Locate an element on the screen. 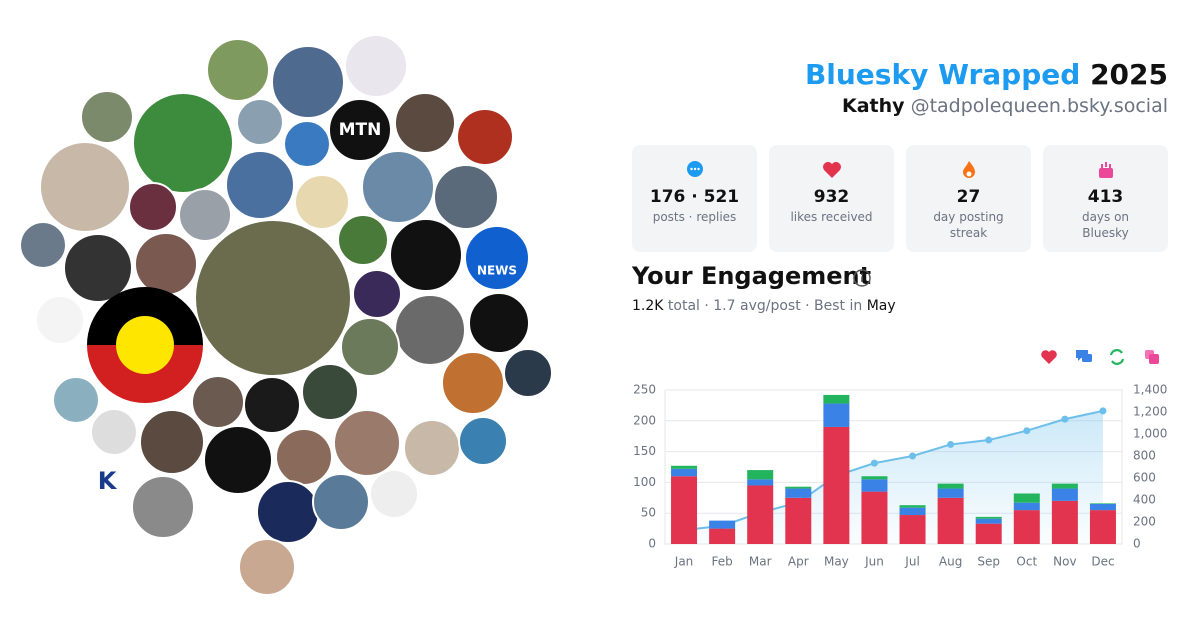  legend-repost is located at coordinates (1117, 357).